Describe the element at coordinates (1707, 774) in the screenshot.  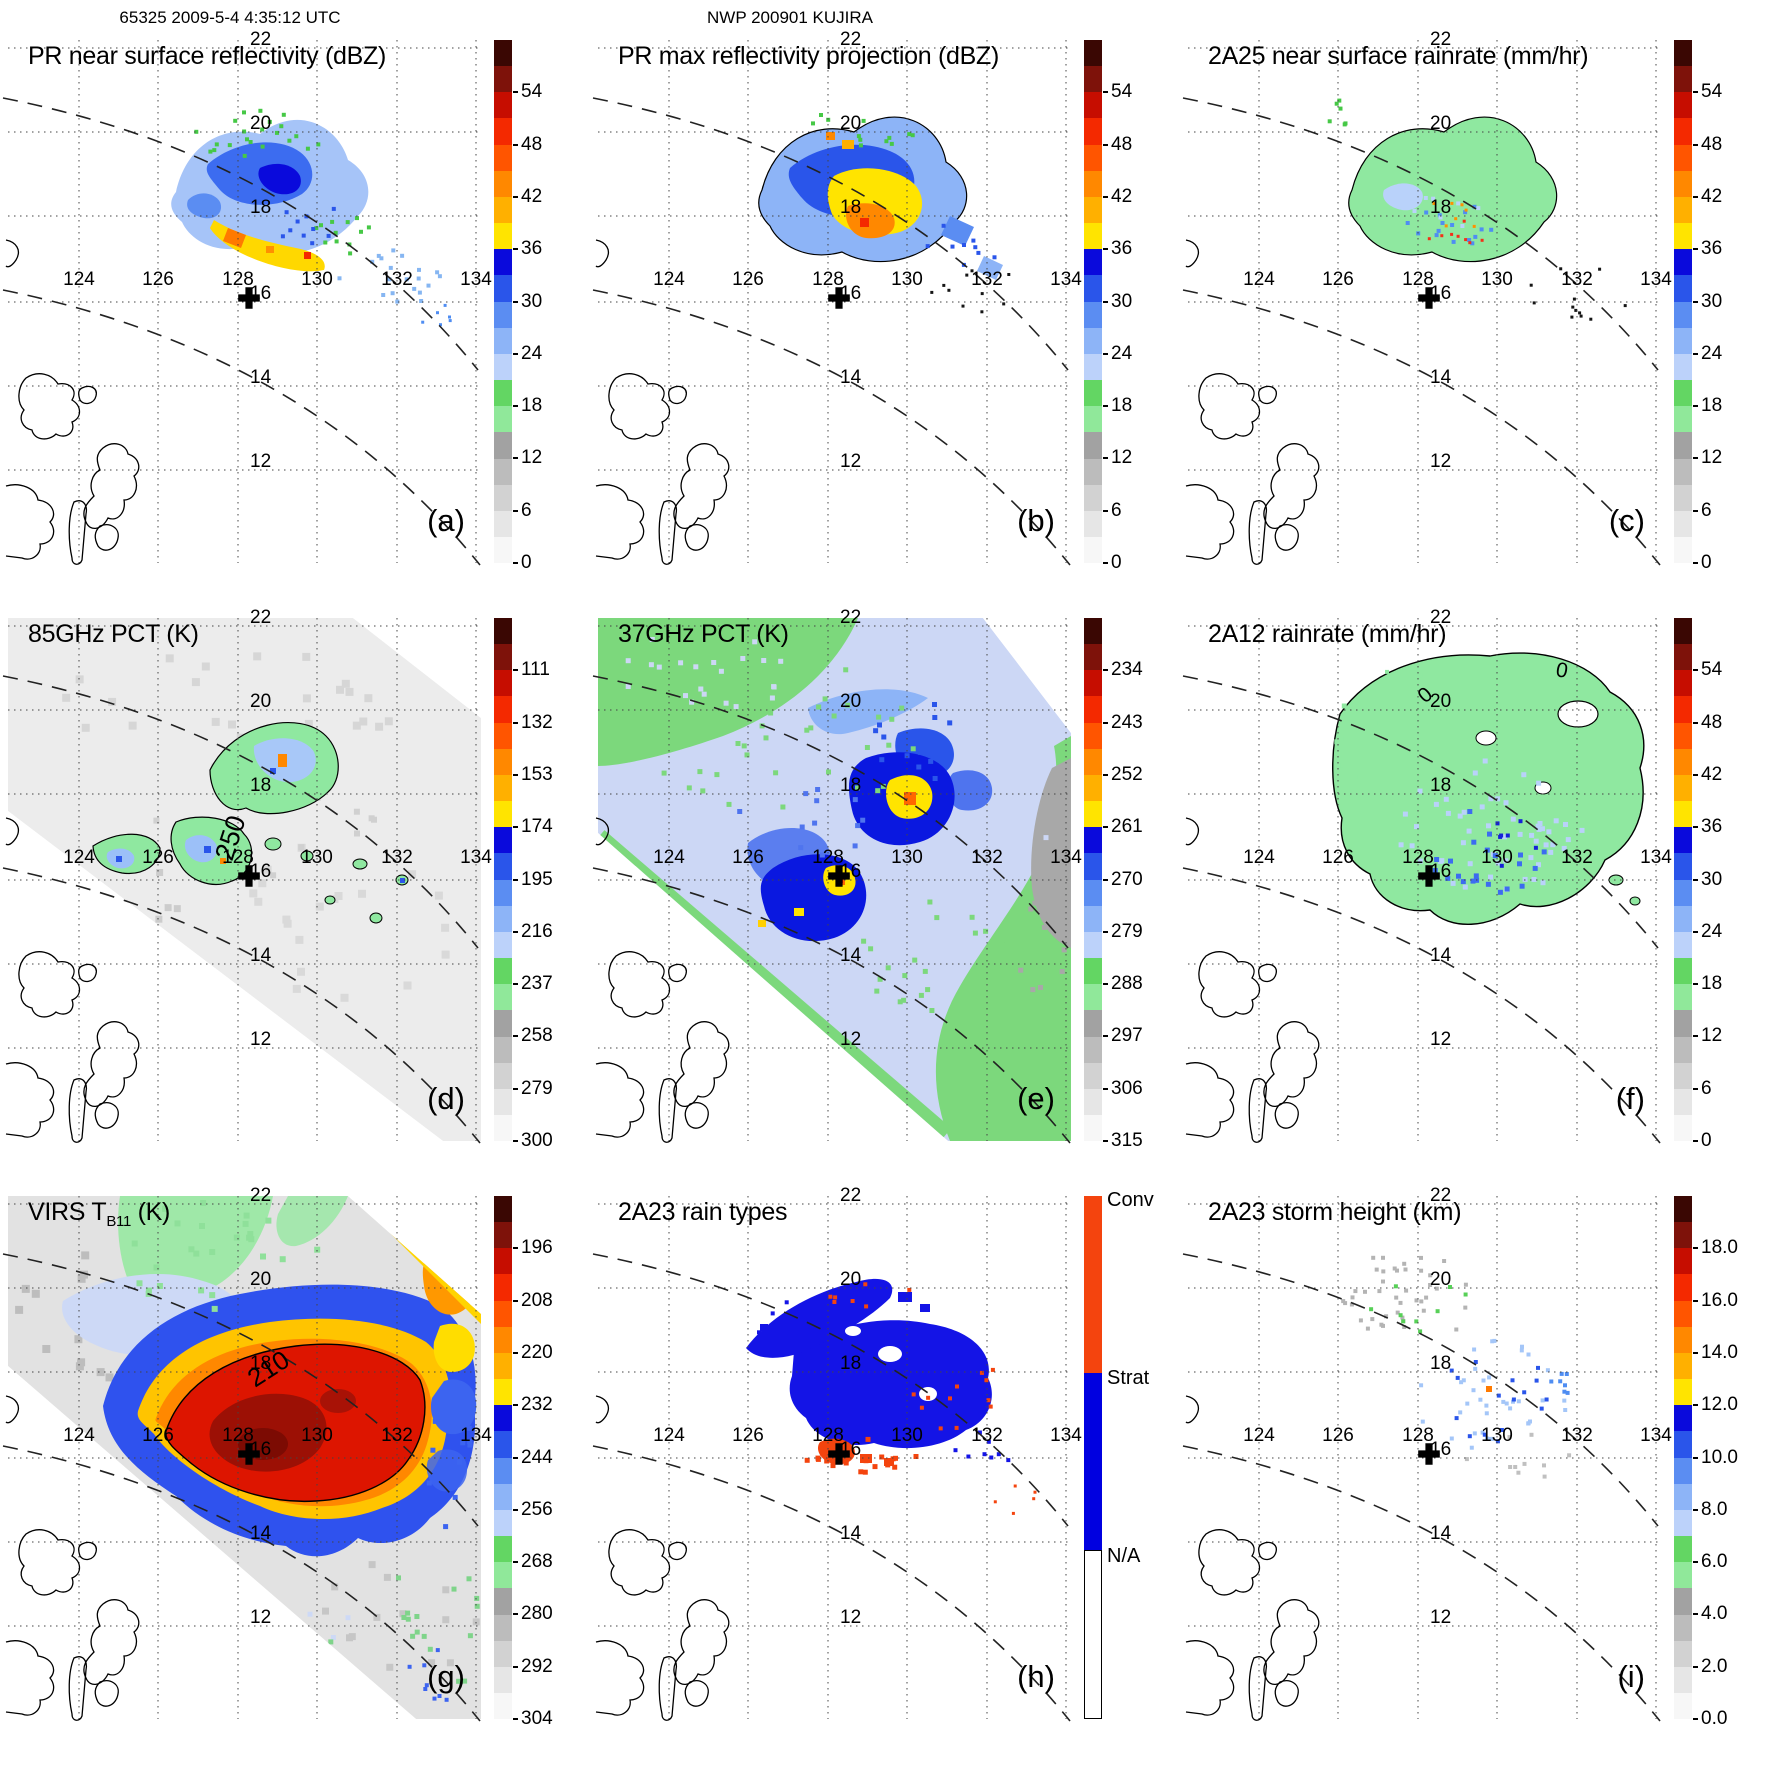
I see `colorbar-tick-label: 42` at that location.